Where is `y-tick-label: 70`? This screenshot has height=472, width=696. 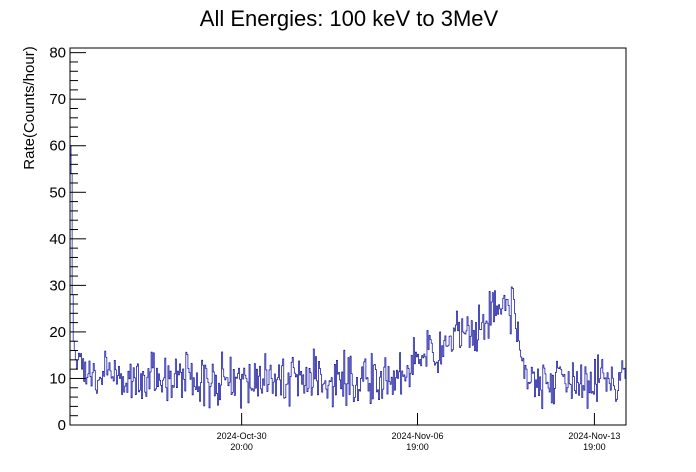 y-tick-label: 70 is located at coordinates (57, 99).